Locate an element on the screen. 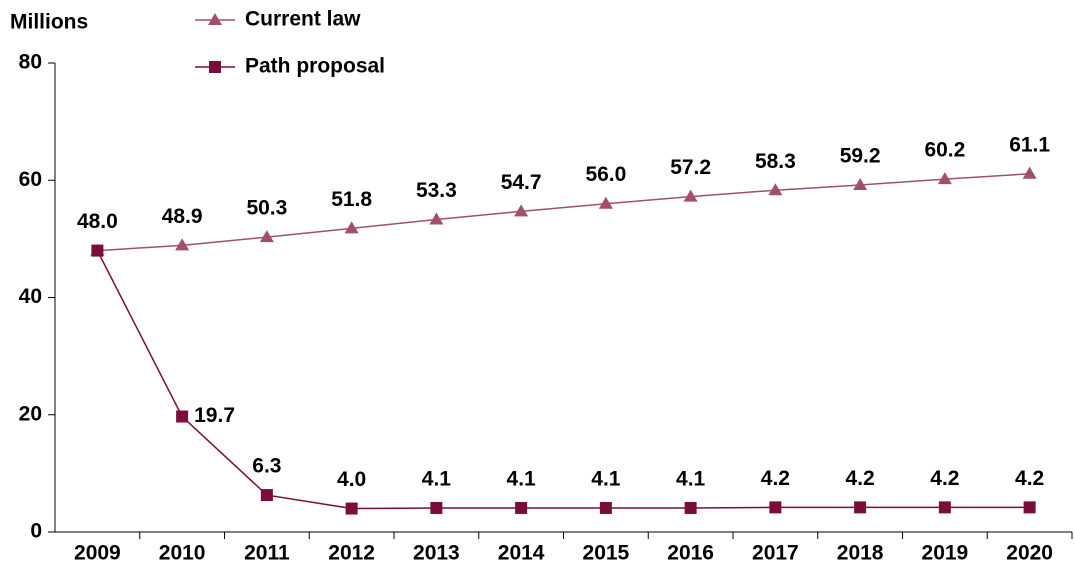 This screenshot has height=570, width=1075. x-tick-label: 2013 is located at coordinates (436, 553).